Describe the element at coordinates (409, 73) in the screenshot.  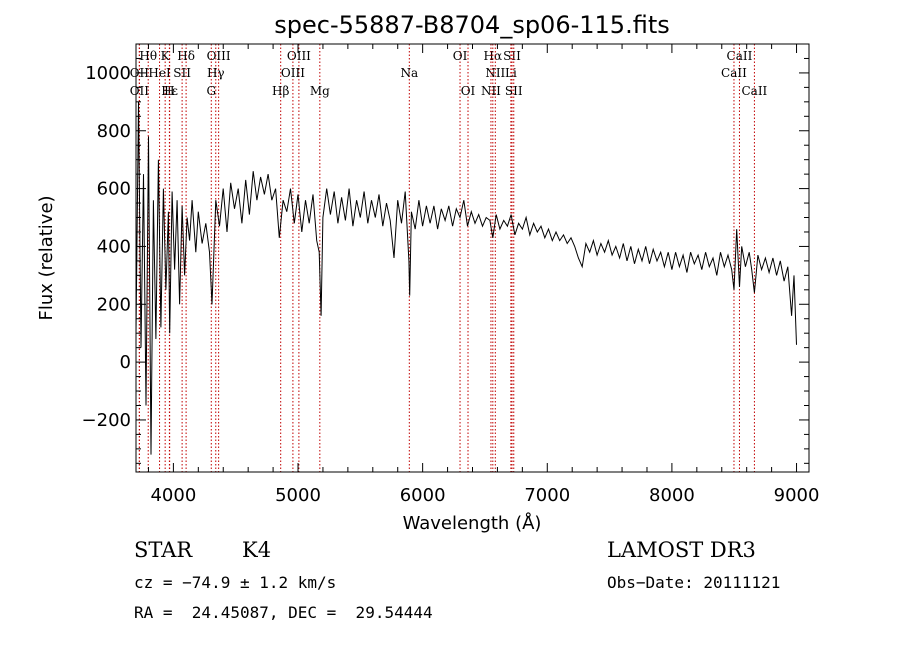
I see `marker-label: Na` at that location.